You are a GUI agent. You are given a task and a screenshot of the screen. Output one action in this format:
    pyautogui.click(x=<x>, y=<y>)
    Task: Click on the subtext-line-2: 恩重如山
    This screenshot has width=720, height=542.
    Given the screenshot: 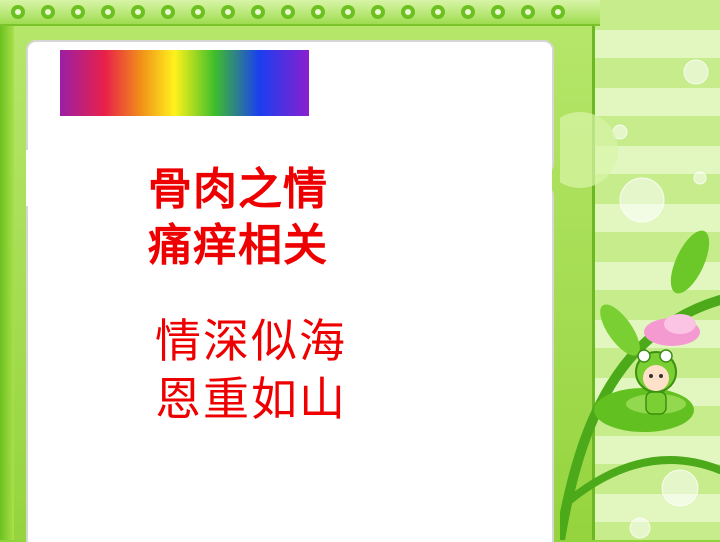 What is the action you would take?
    pyautogui.click(x=251, y=399)
    